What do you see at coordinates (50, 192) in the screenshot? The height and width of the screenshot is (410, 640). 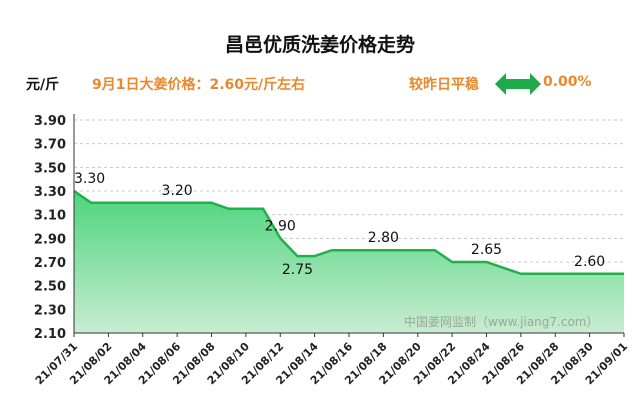 I see `y-tick-label: 3.30` at bounding box center [50, 192].